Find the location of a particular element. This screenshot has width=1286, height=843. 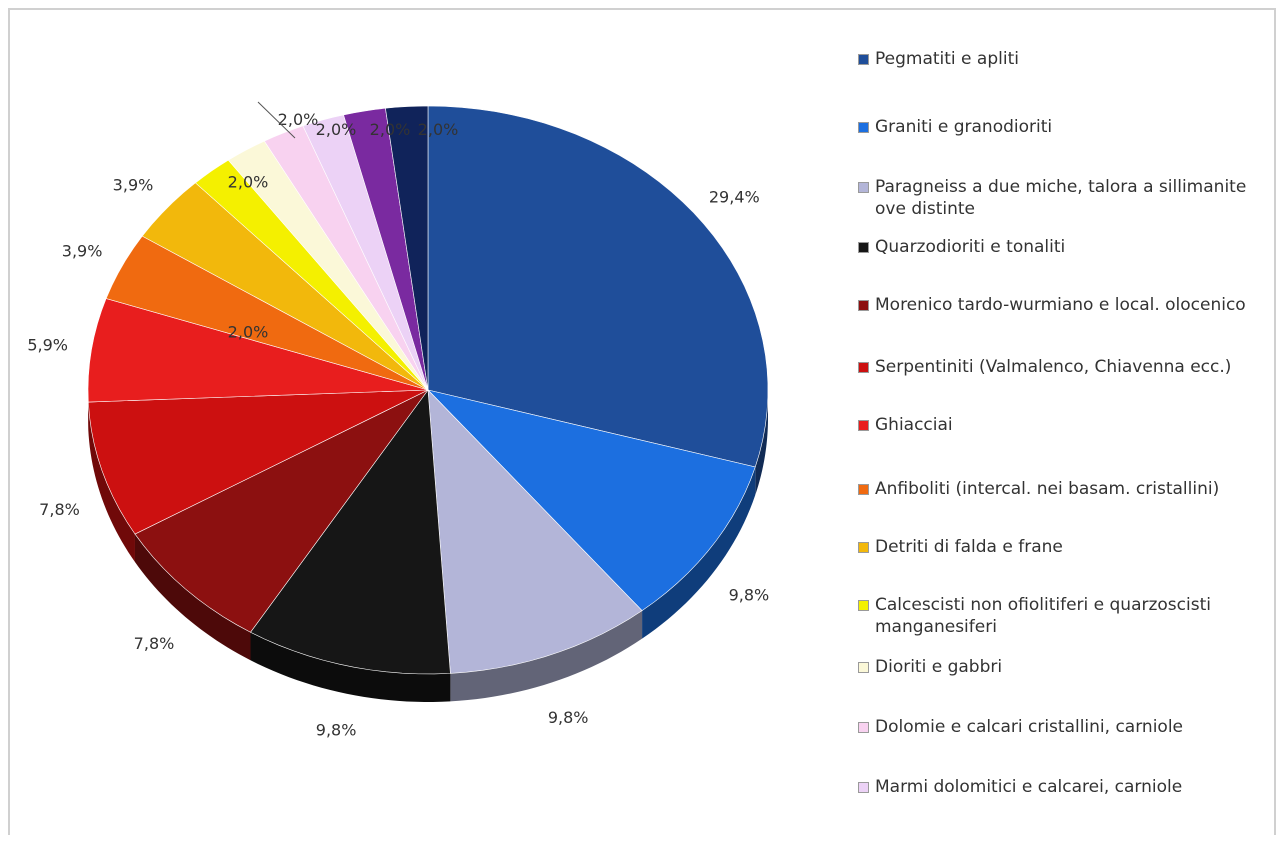

legend-item: Quarzodioriti e tonaliti is located at coordinates (1068, 247).